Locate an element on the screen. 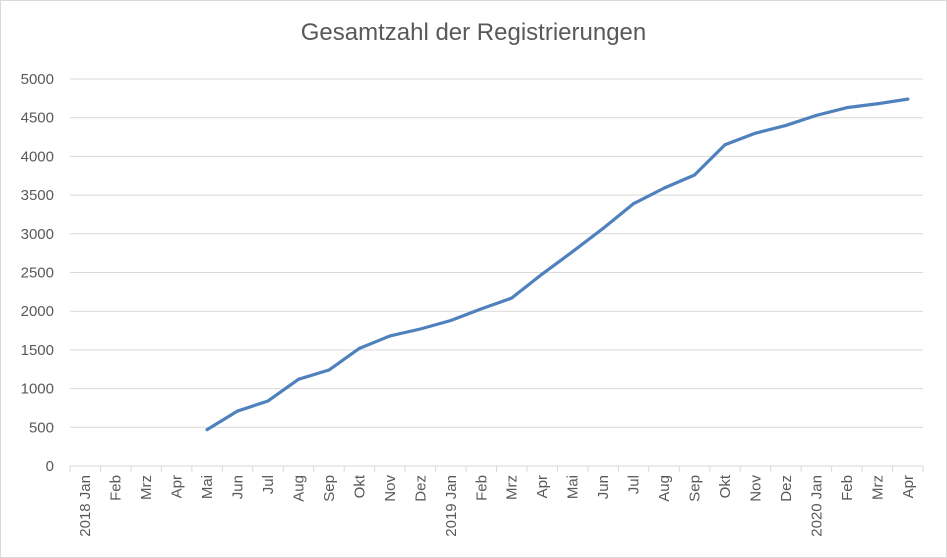 The width and height of the screenshot is (947, 558). x-tick-label: 2018 Jan is located at coordinates (85, 506).